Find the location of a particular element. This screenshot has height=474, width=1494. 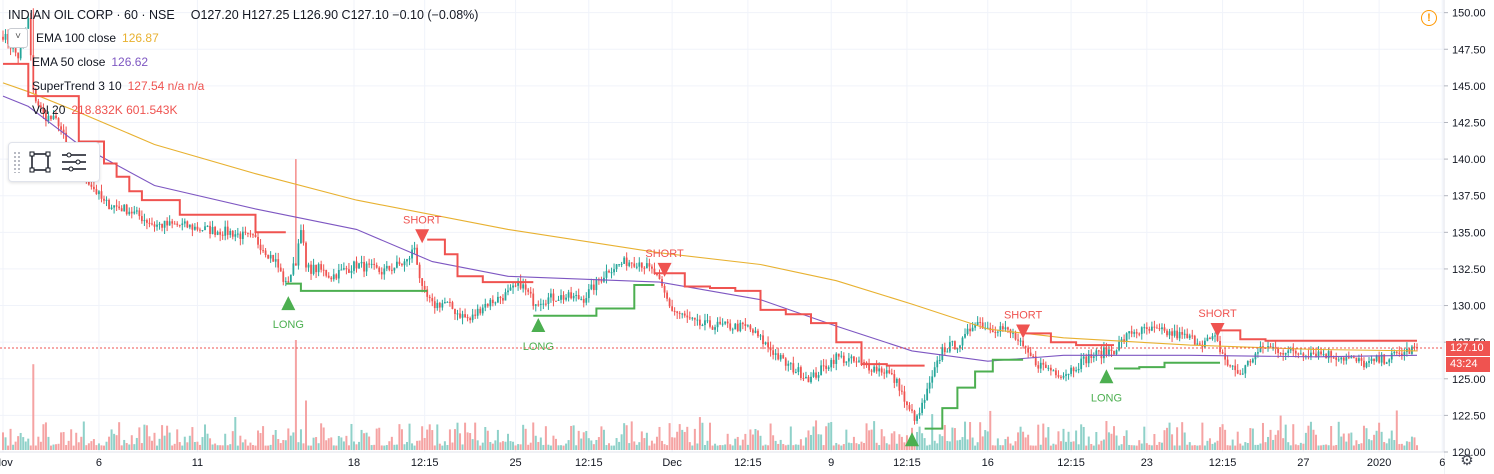

rectangle-icon is located at coordinates (40, 162).